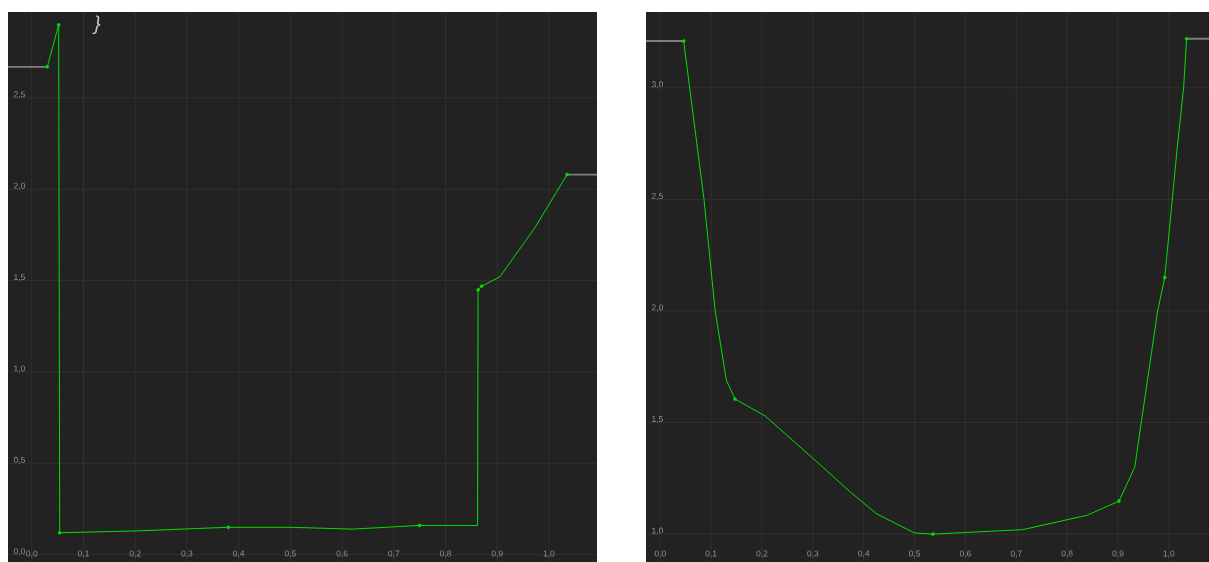  What do you see at coordinates (96, 25) in the screenshot?
I see `annotation: }` at bounding box center [96, 25].